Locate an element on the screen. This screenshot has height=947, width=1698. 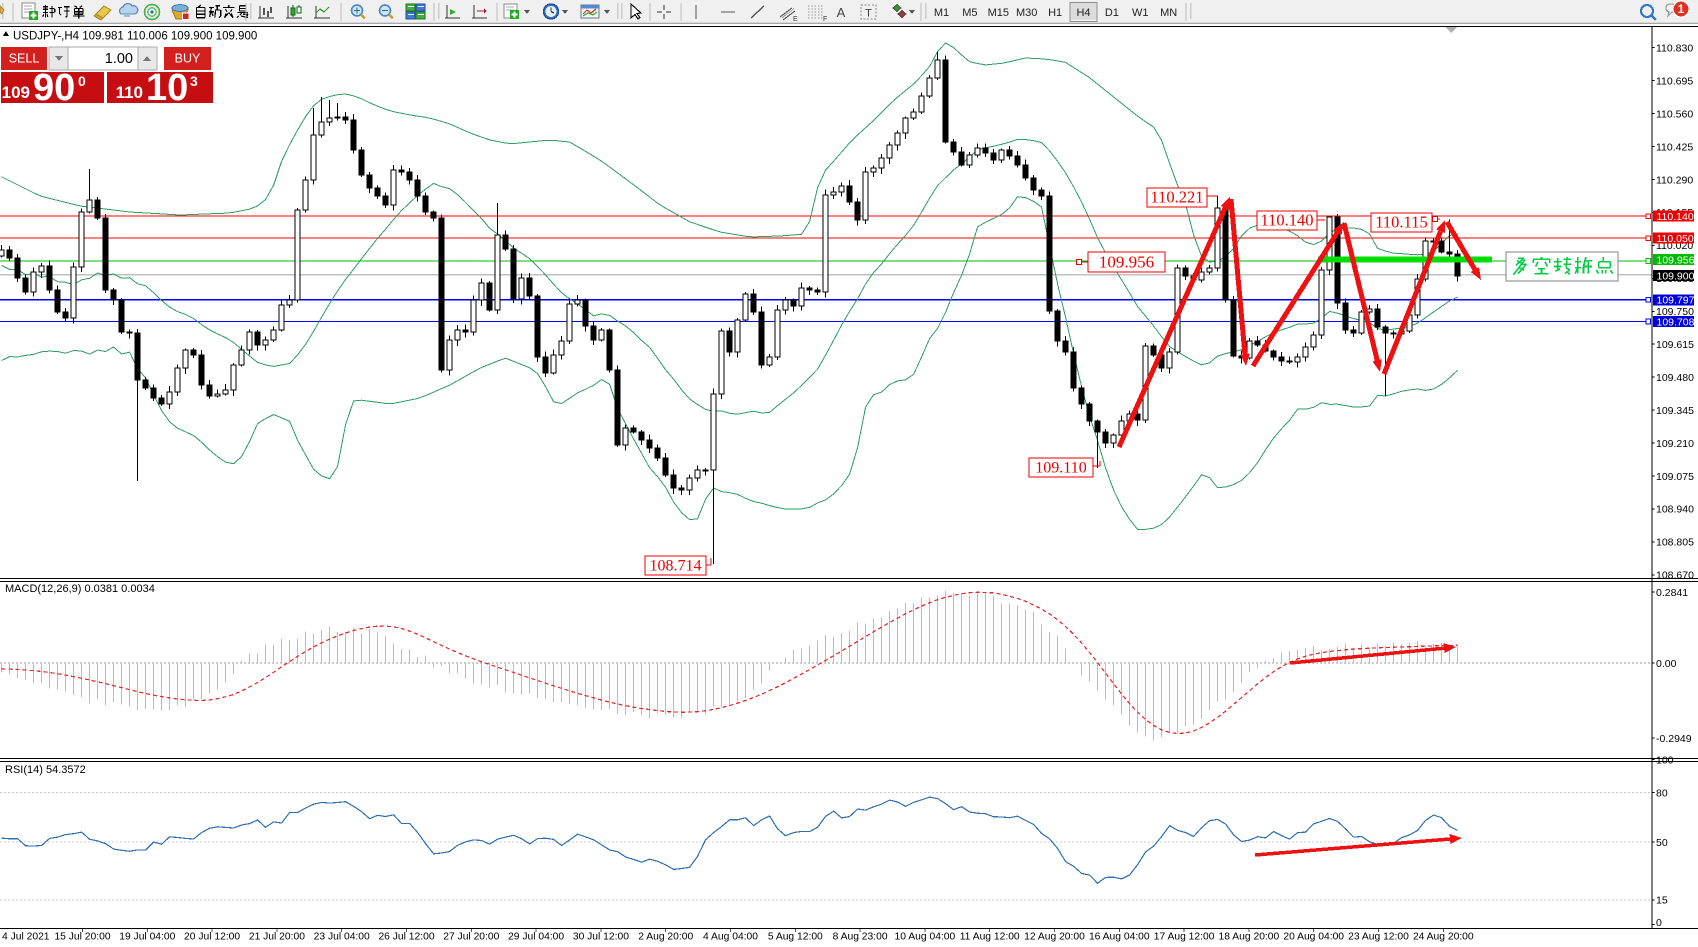
svg-text: 20 Jul 12:00 is located at coordinates (212, 937).